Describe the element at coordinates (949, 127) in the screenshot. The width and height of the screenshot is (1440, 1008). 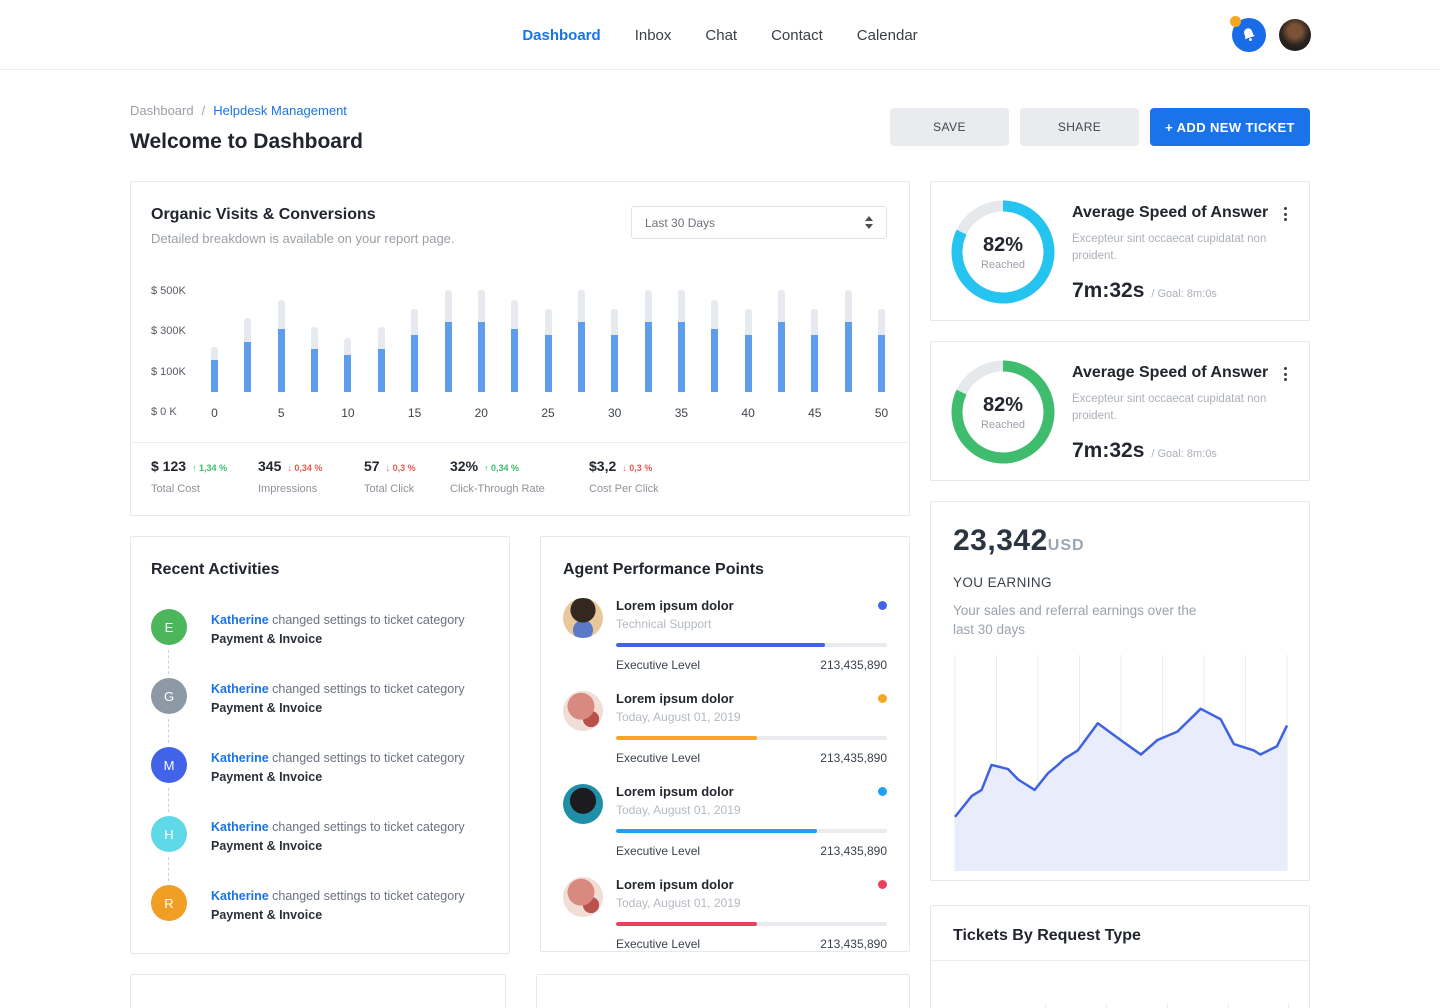
I see `save-button: SAVE` at that location.